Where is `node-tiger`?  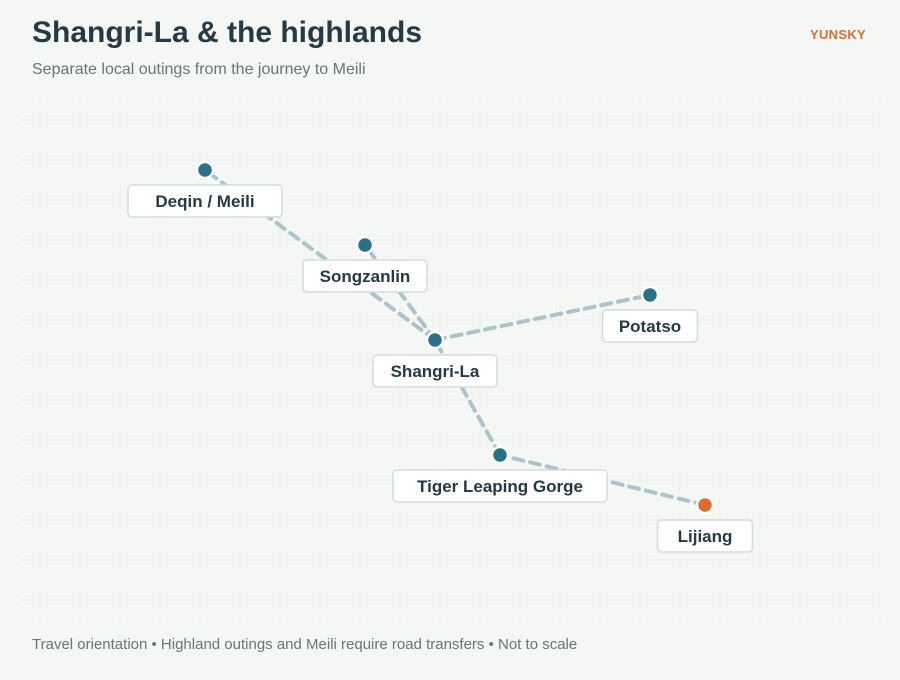
node-tiger is located at coordinates (500, 455).